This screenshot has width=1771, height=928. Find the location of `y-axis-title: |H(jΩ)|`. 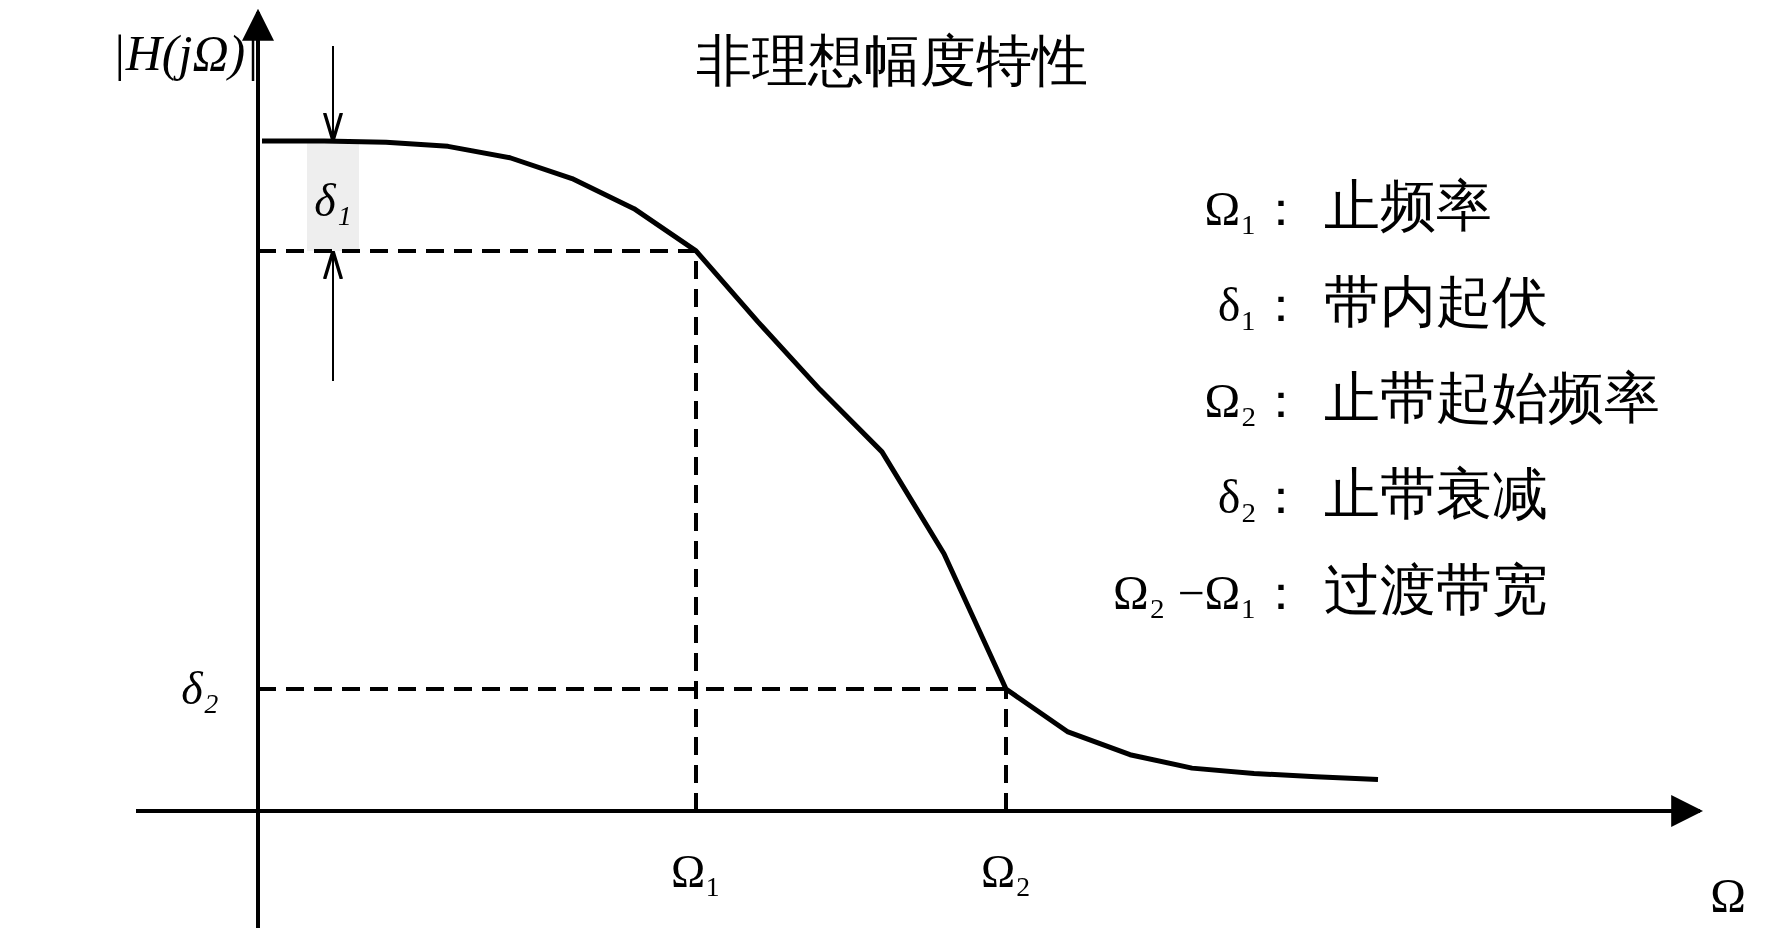

y-axis-title: |H(jΩ)| is located at coordinates (185, 53).